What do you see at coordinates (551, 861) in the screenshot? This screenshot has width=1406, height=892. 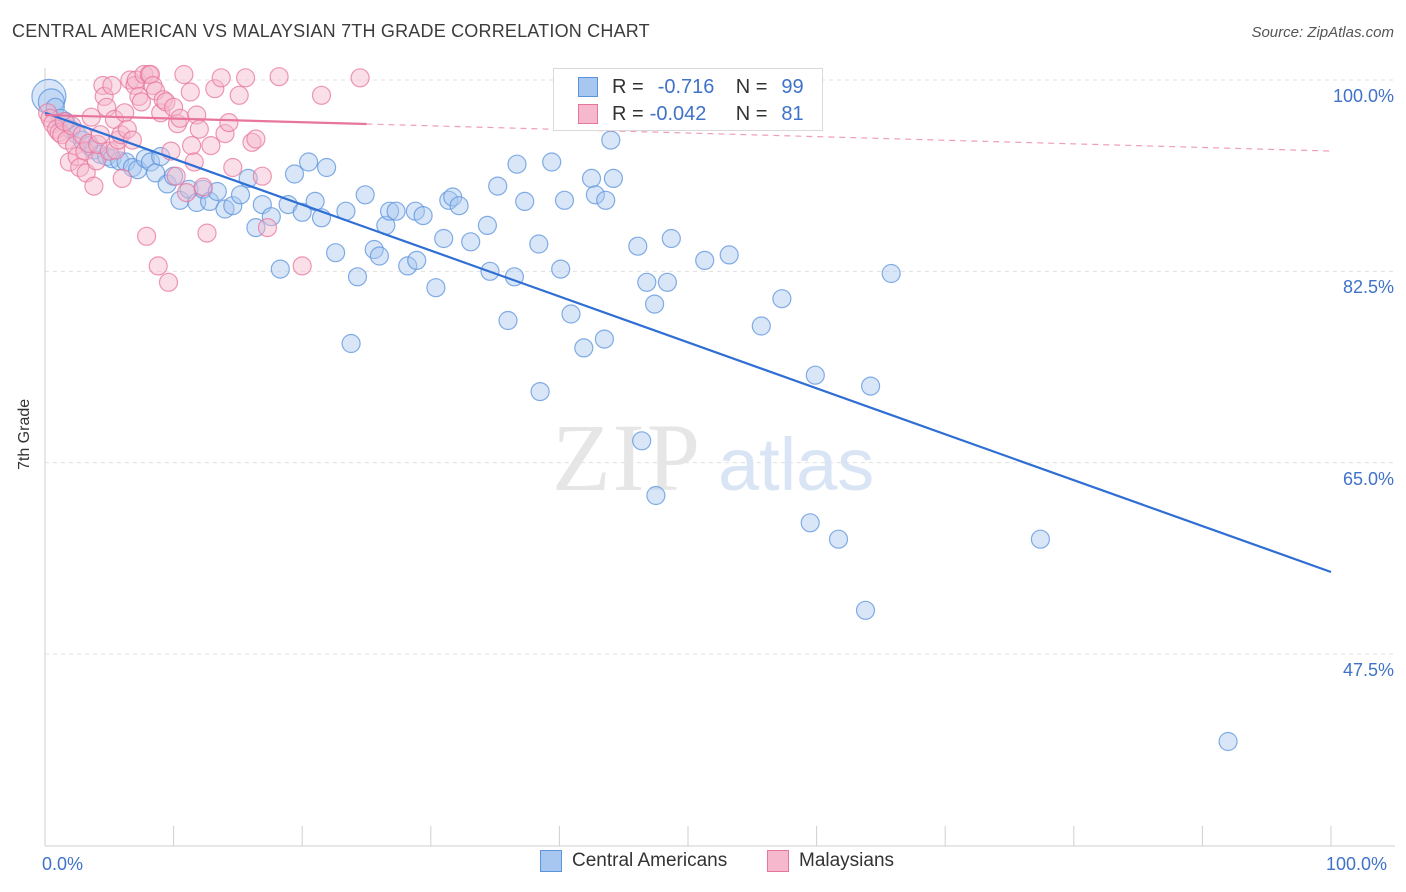 I see `legend-swatch-central-americans` at bounding box center [551, 861].